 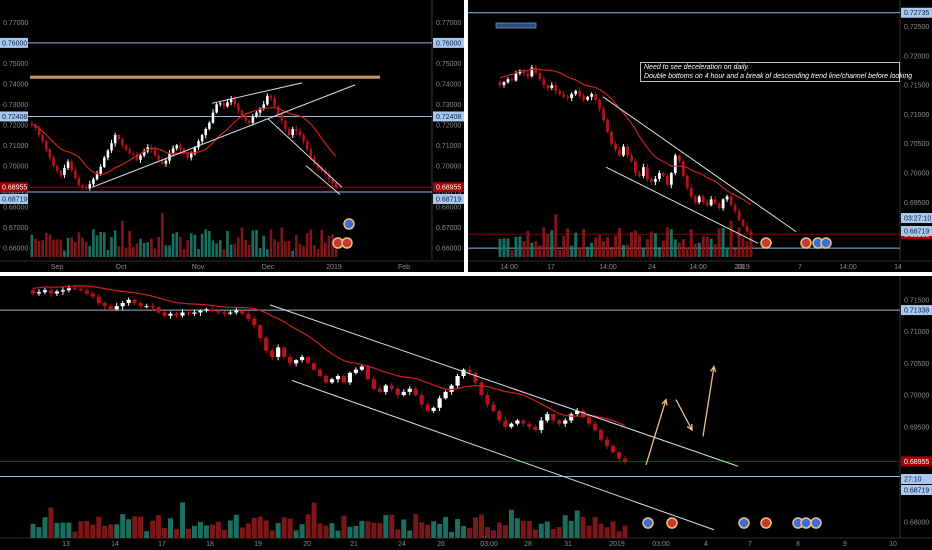 What do you see at coordinates (656, 432) in the screenshot?
I see `projection-arrow` at bounding box center [656, 432].